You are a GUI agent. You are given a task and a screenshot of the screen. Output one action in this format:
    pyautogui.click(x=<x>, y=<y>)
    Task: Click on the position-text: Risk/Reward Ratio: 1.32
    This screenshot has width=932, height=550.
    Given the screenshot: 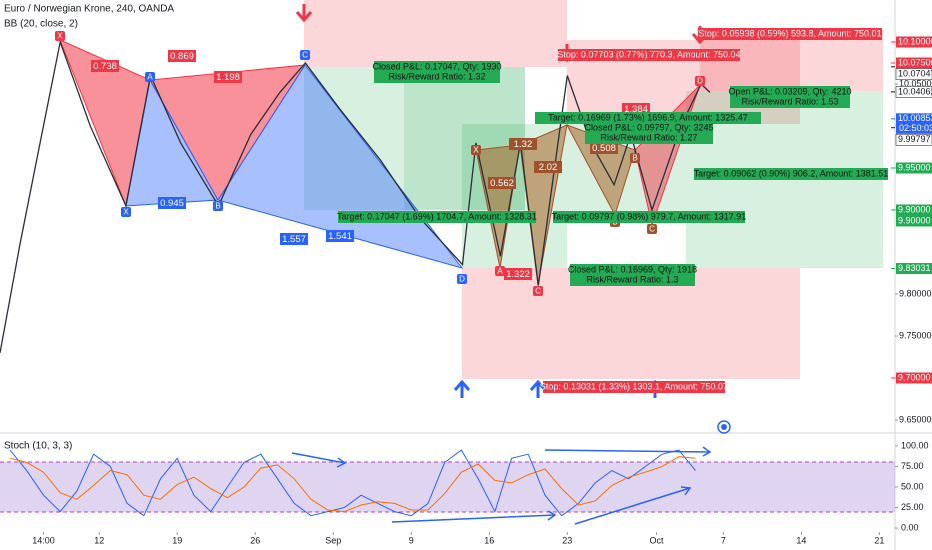 What is the action you would take?
    pyautogui.click(x=436, y=76)
    